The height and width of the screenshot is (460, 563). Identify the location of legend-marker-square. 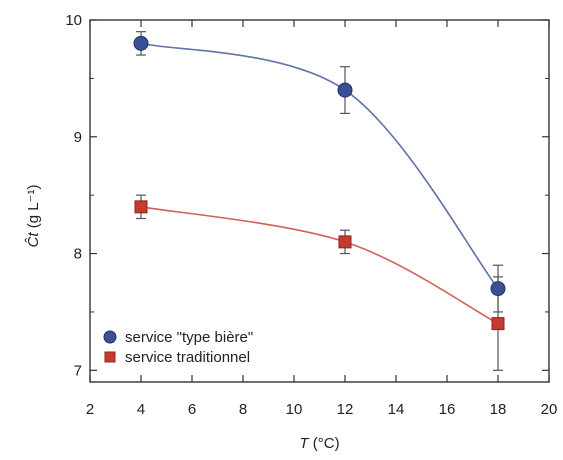
(110, 357).